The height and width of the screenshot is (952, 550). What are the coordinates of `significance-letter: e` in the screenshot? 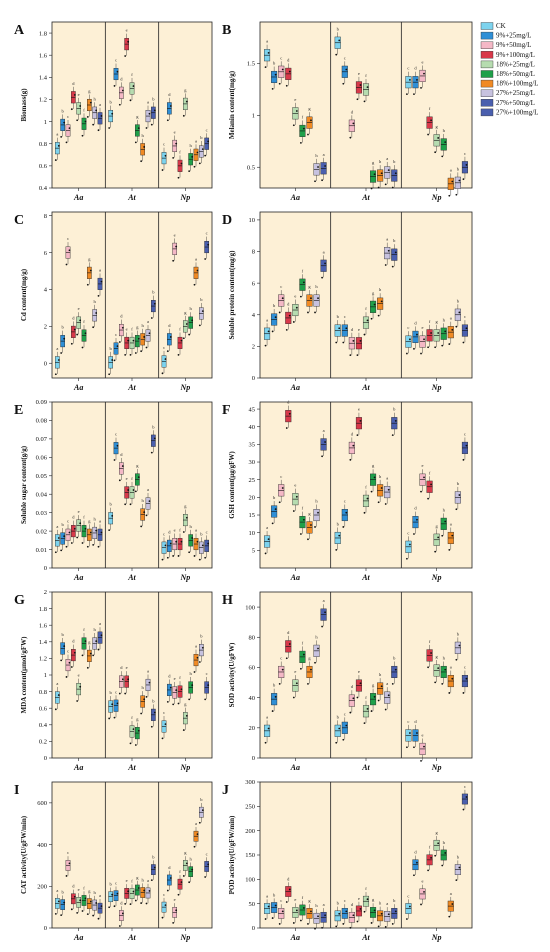 It's located at (127, 667).